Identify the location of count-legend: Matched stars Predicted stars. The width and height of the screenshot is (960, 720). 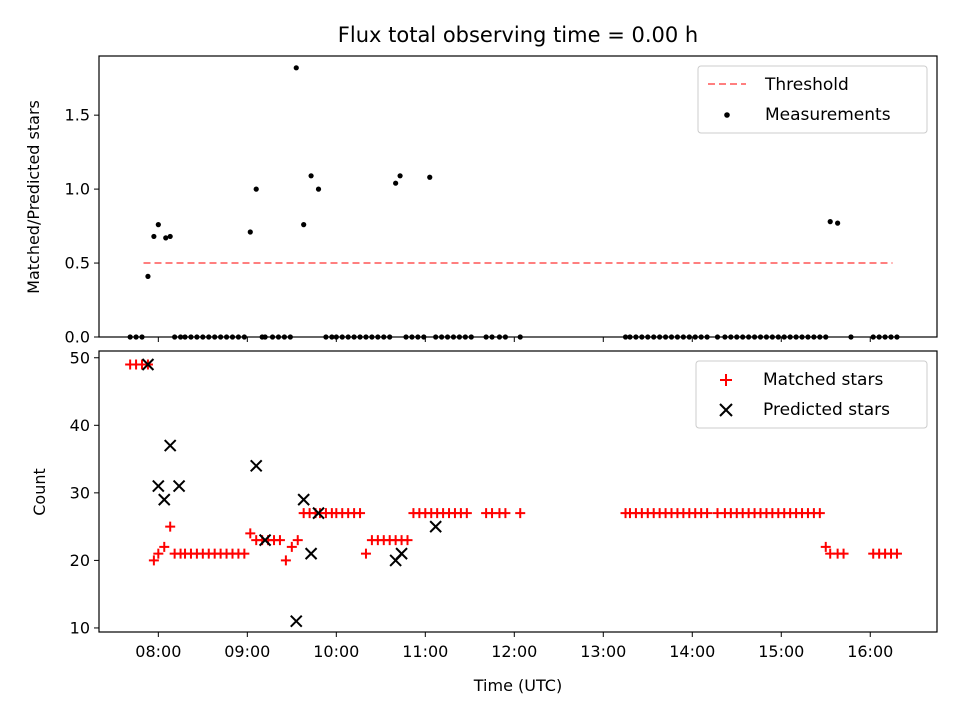
(811, 394).